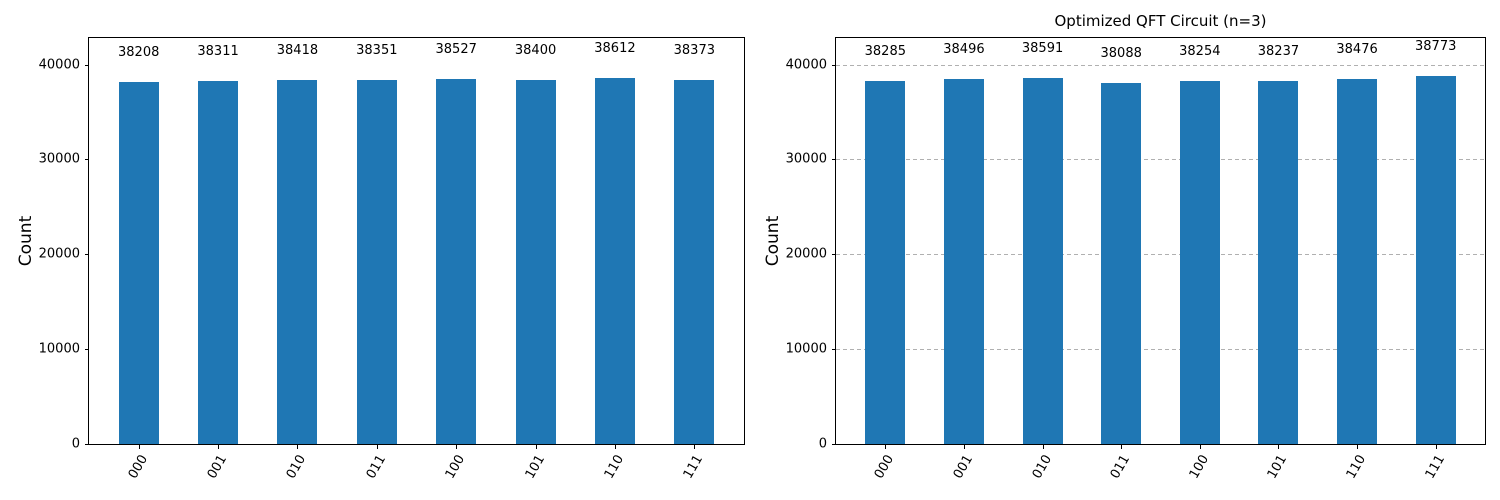  Describe the element at coordinates (297, 467) in the screenshot. I see `x-tick-label: 010` at that location.